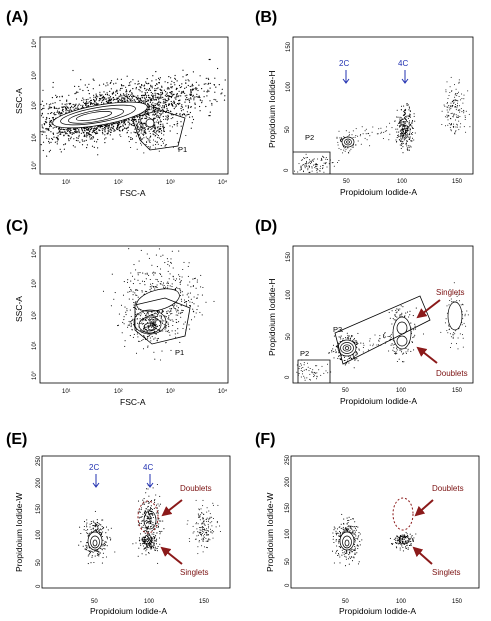  I want to click on panel-label-c: (C), so click(17, 226).